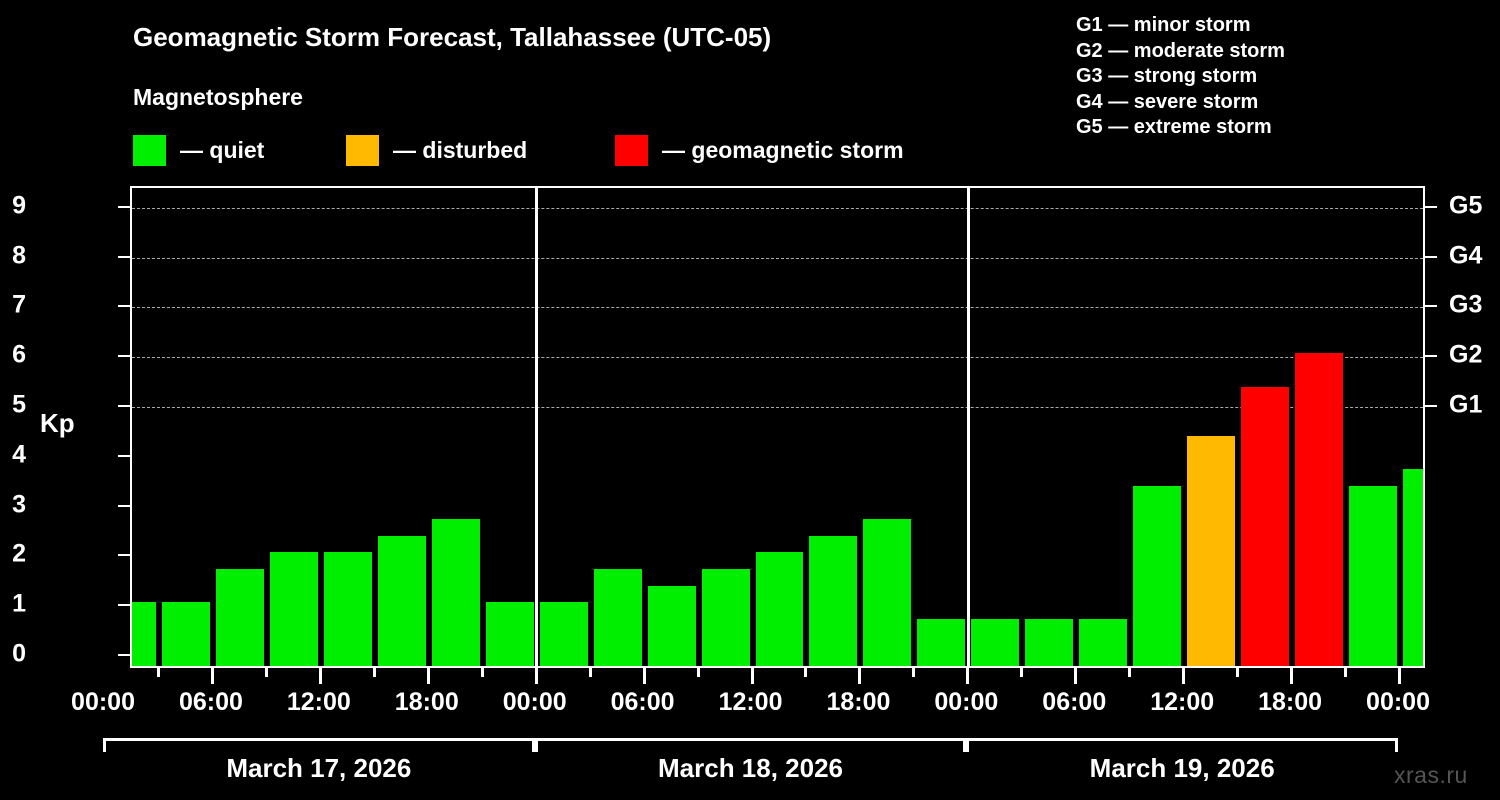 The image size is (1500, 800). Describe the element at coordinates (1167, 76) in the screenshot. I see `g-legend-row-3: G3 — strong storm` at that location.